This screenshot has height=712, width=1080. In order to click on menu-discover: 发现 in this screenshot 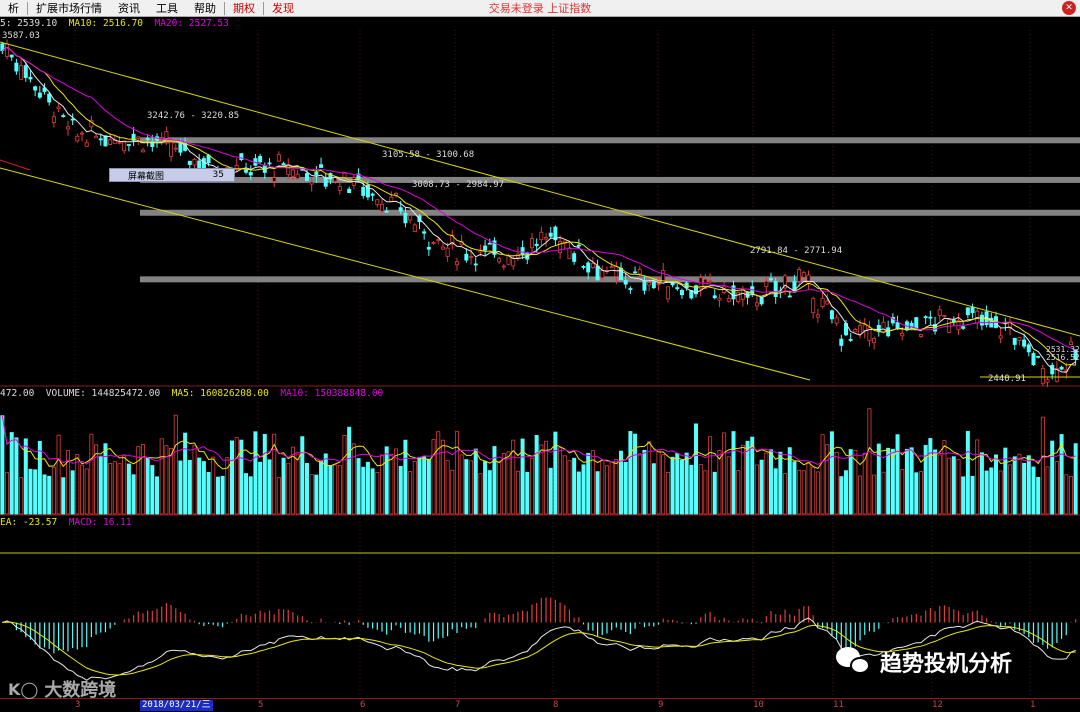, I will do `click(283, 8)`.